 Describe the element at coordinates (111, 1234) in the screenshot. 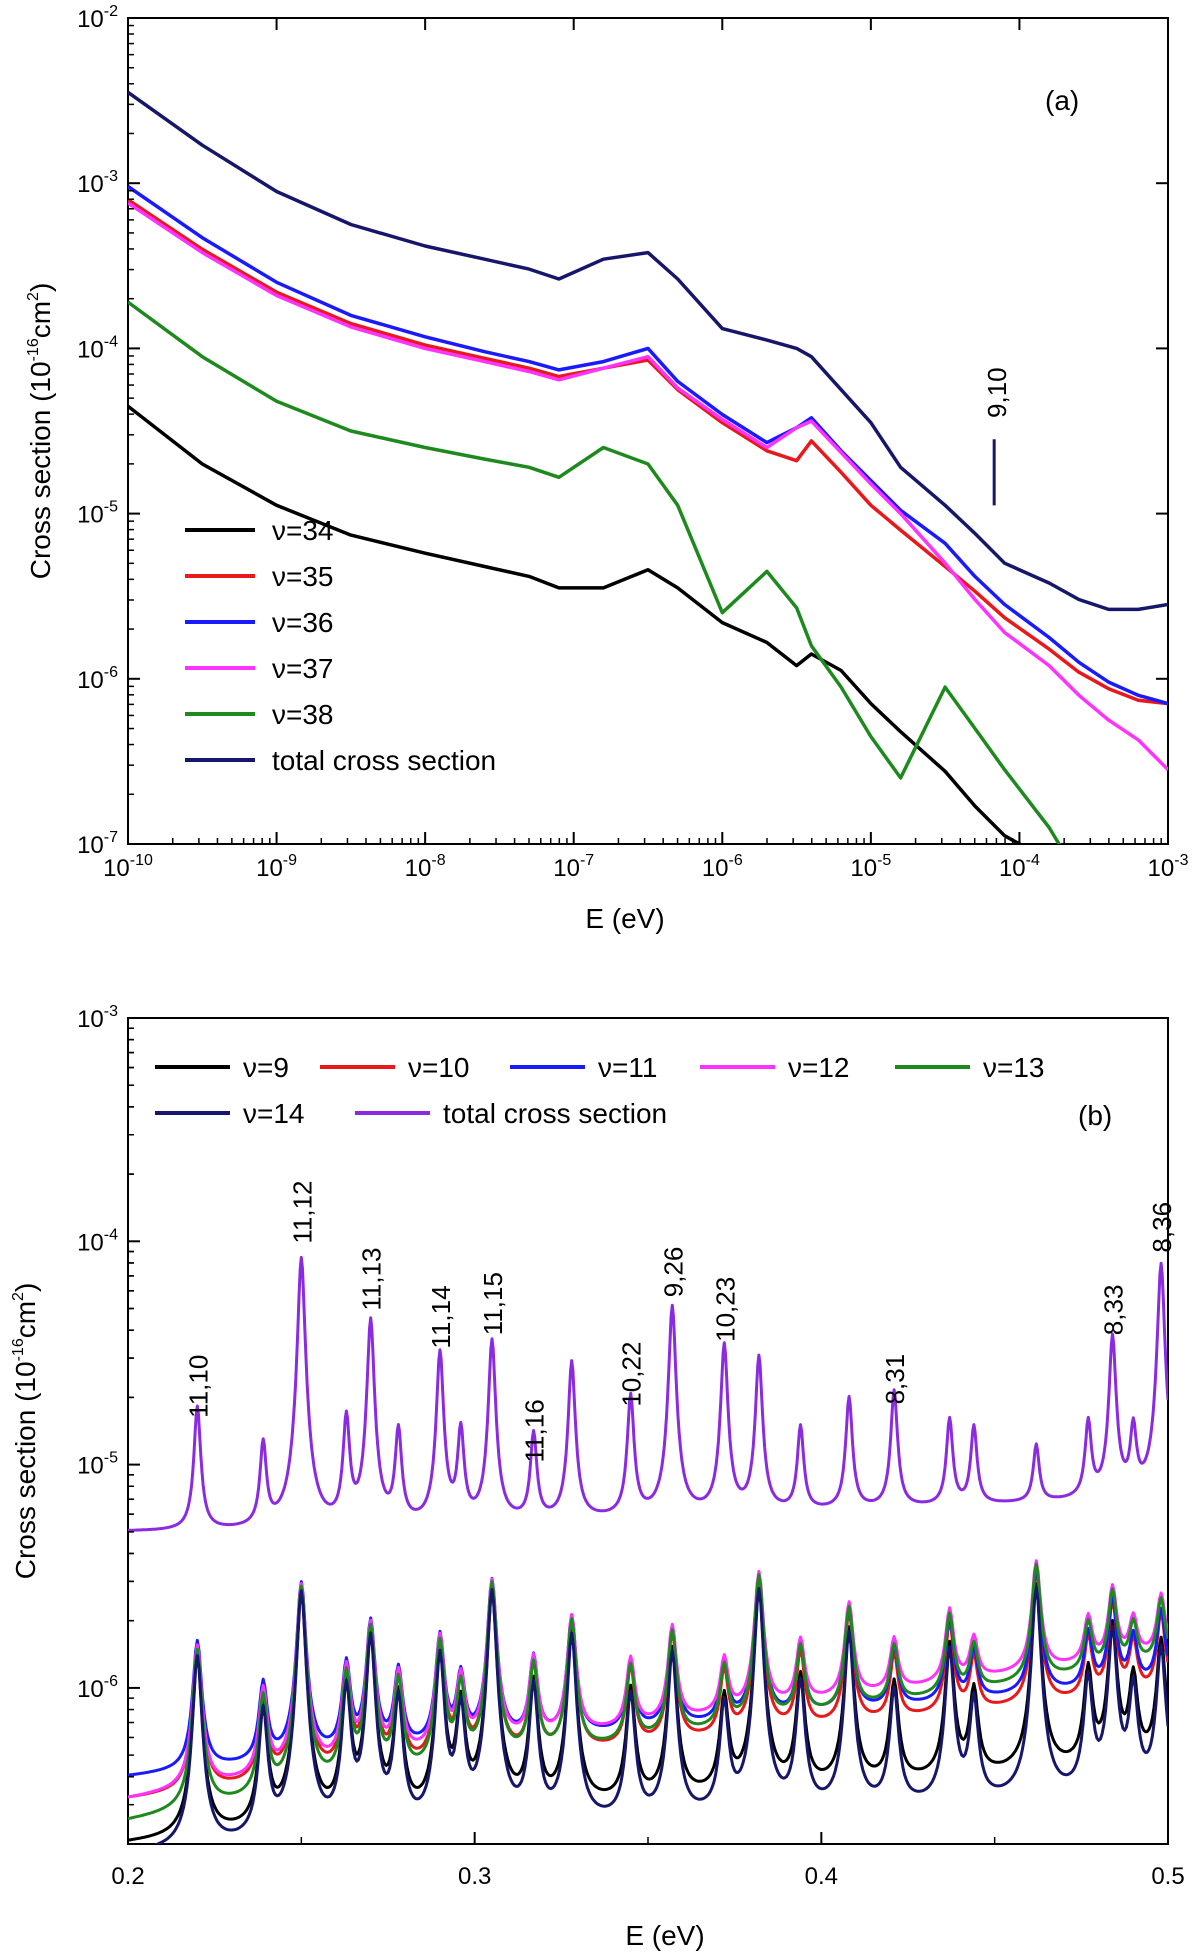

I see `y-tick-label-b-2-exp: -4` at that location.